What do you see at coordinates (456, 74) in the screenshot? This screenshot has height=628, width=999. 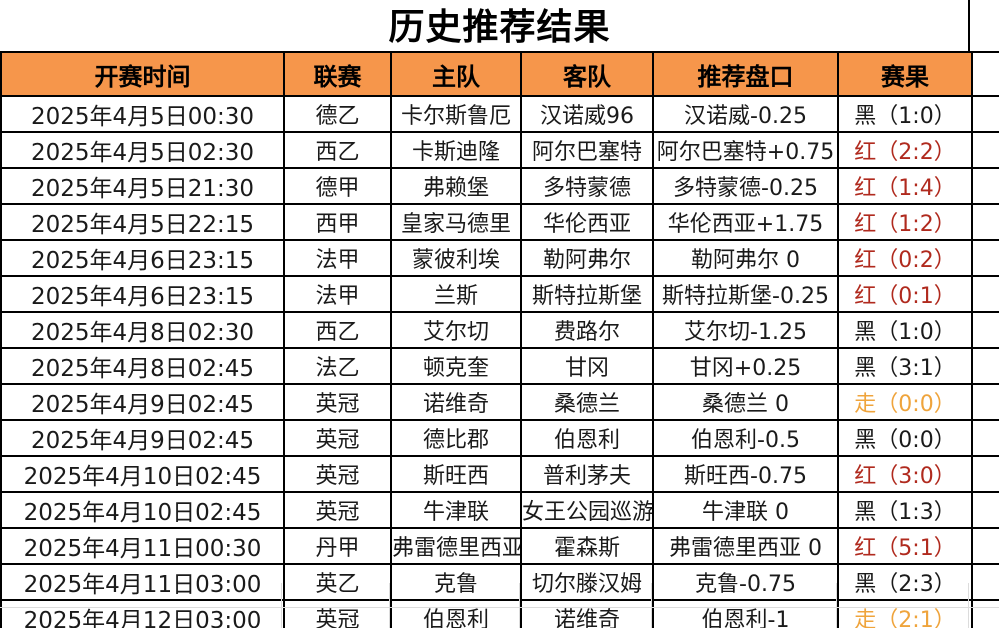 I see `col-header-home-team: 主队` at bounding box center [456, 74].